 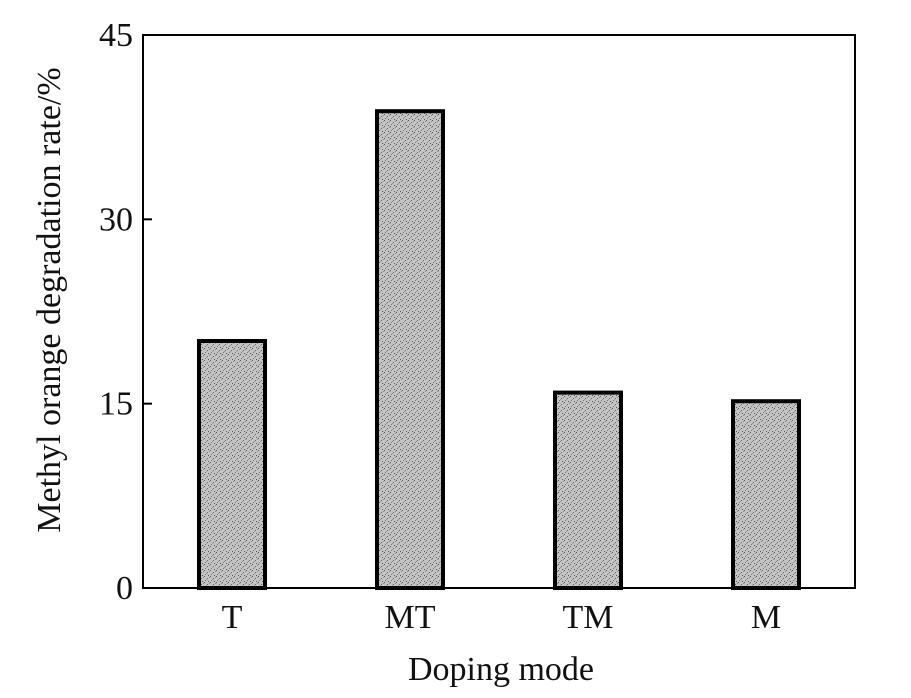 I want to click on y-axis-ticks: 0 15 30 45, so click(x=125, y=312).